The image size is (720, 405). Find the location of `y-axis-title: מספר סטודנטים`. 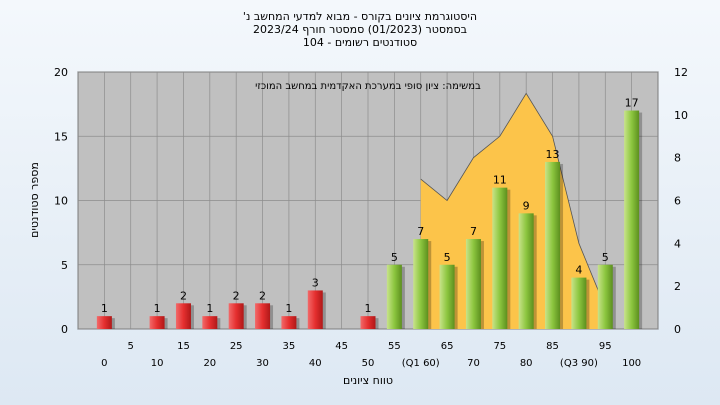

y-axis-title: מספר סטודנטים is located at coordinates (34, 200).